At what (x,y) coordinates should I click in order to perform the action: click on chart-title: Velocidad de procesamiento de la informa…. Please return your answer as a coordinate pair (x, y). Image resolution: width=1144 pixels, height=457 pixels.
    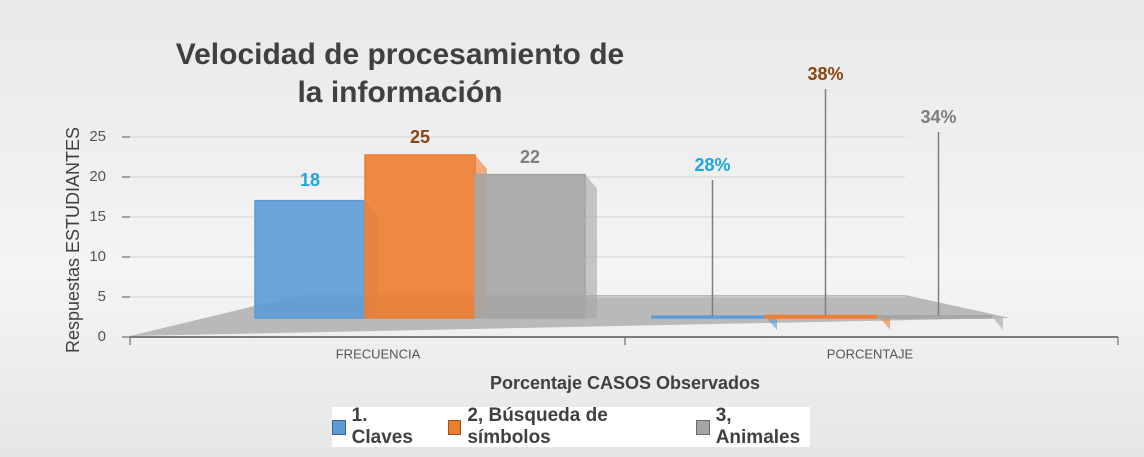
    Looking at the image, I should click on (400, 73).